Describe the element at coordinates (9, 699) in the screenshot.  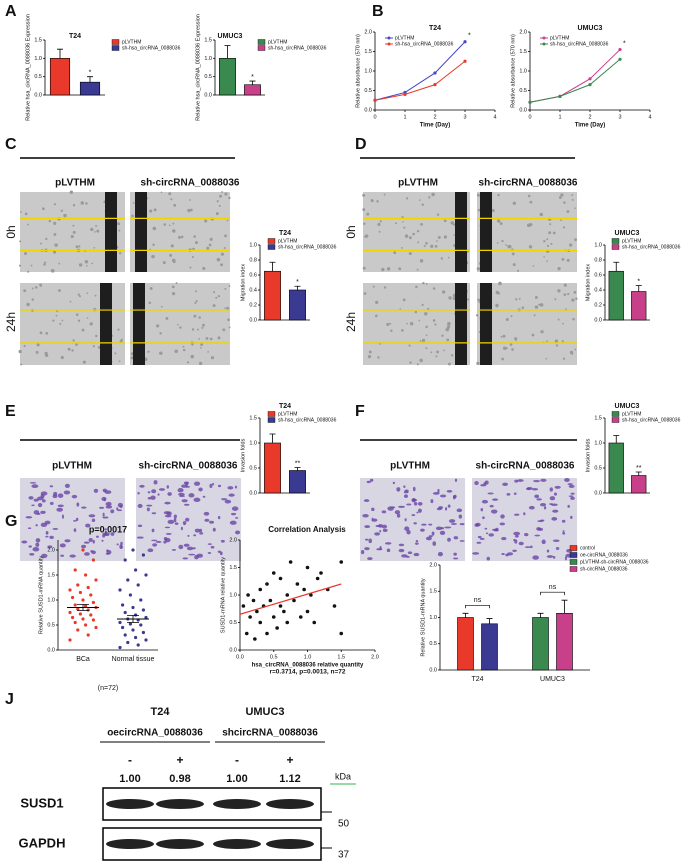
I see `panel-letter: J` at that location.